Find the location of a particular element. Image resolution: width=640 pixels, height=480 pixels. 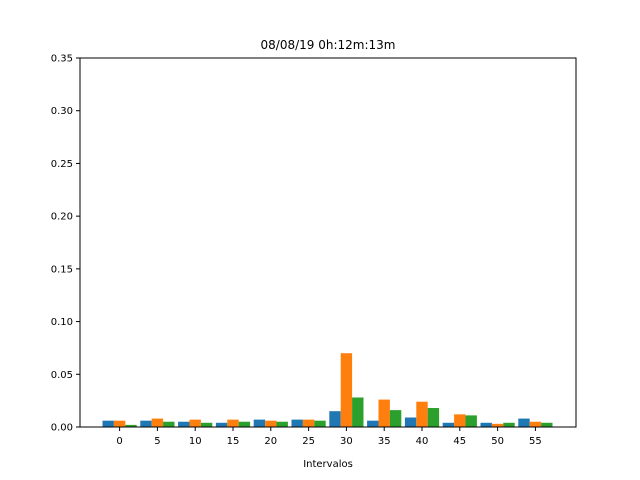

x-tick-label: 0 is located at coordinates (119, 441).